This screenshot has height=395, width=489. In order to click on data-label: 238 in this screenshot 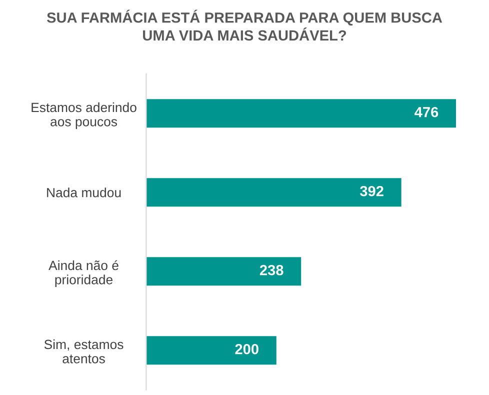, I will do `click(272, 270)`.